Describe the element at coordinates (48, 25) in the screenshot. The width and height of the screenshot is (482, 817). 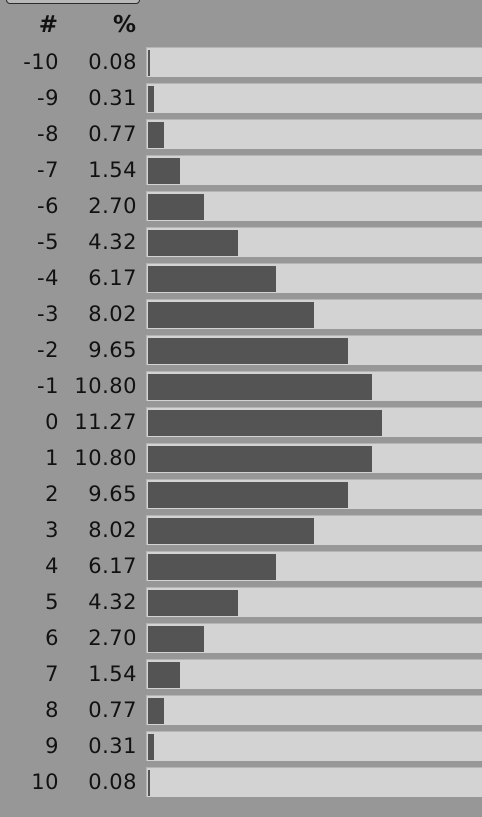
I see `index-column-header: #` at that location.